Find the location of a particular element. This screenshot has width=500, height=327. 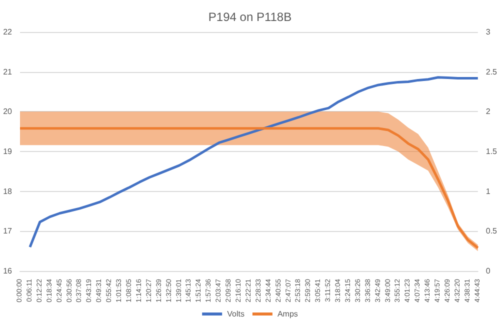

y-tick-label: 17 is located at coordinates (8, 231).